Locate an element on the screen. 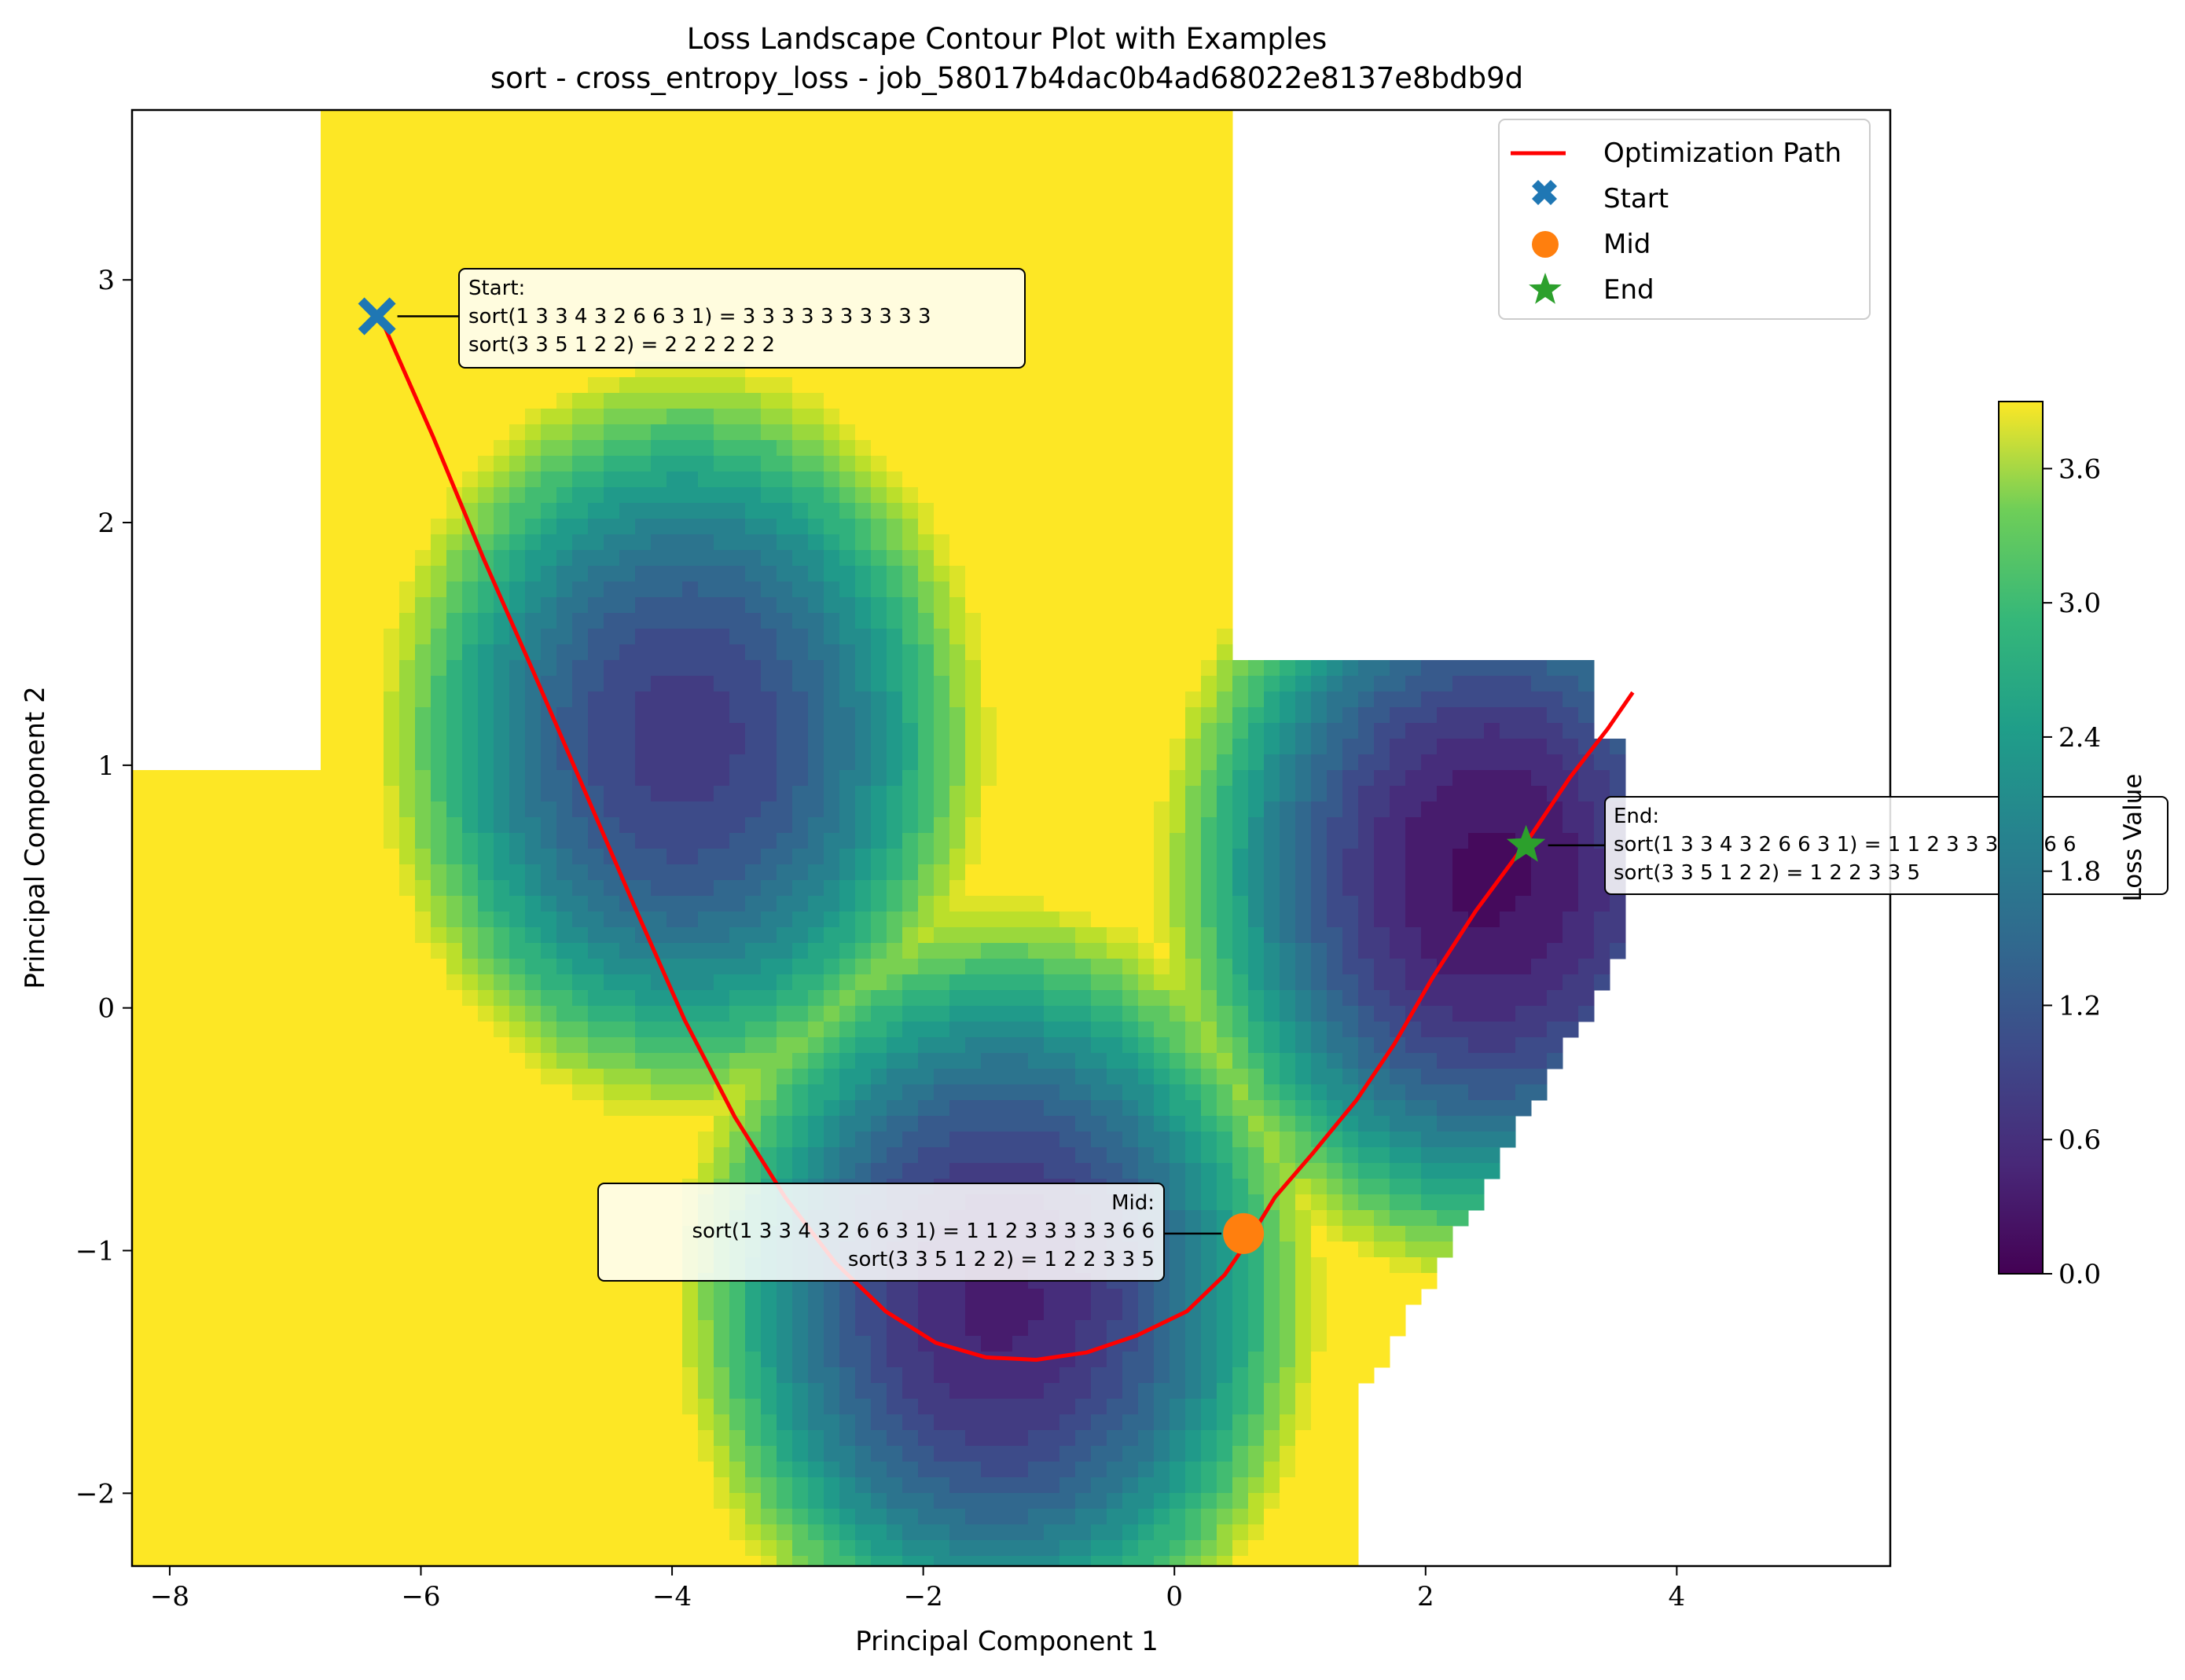 Image resolution: width=2185 pixels, height=1680 pixels. y-tick-label: −1 is located at coordinates (95, 1251).